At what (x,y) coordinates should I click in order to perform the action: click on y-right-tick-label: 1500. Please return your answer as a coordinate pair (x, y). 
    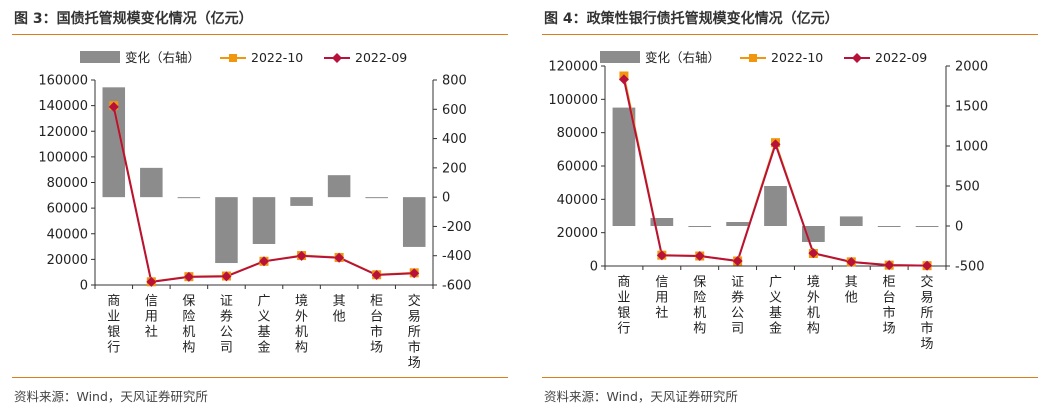
    Looking at the image, I should click on (971, 107).